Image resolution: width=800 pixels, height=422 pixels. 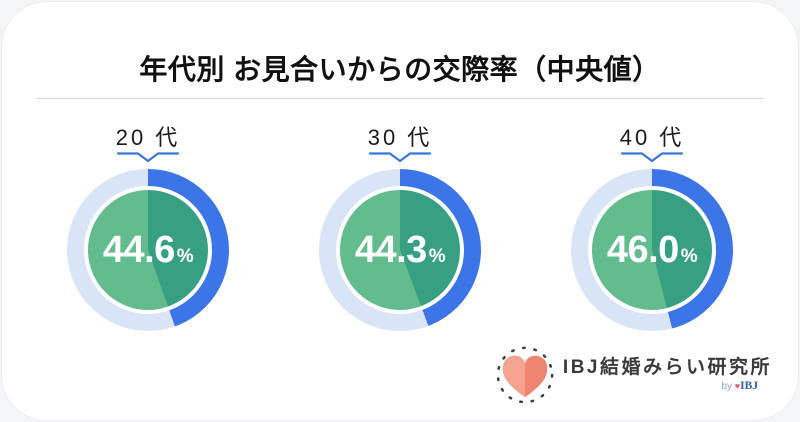 I want to click on percent-value: 44.3, so click(x=390, y=249).